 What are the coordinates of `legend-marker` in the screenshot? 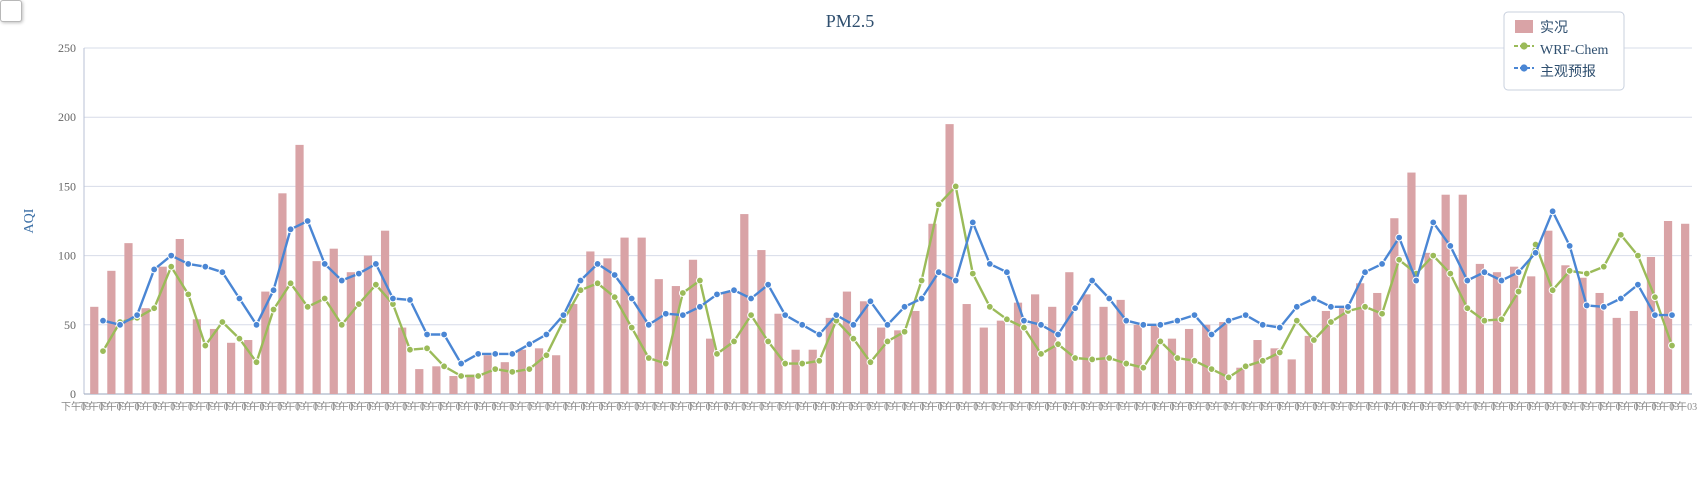 It's located at (1524, 68).